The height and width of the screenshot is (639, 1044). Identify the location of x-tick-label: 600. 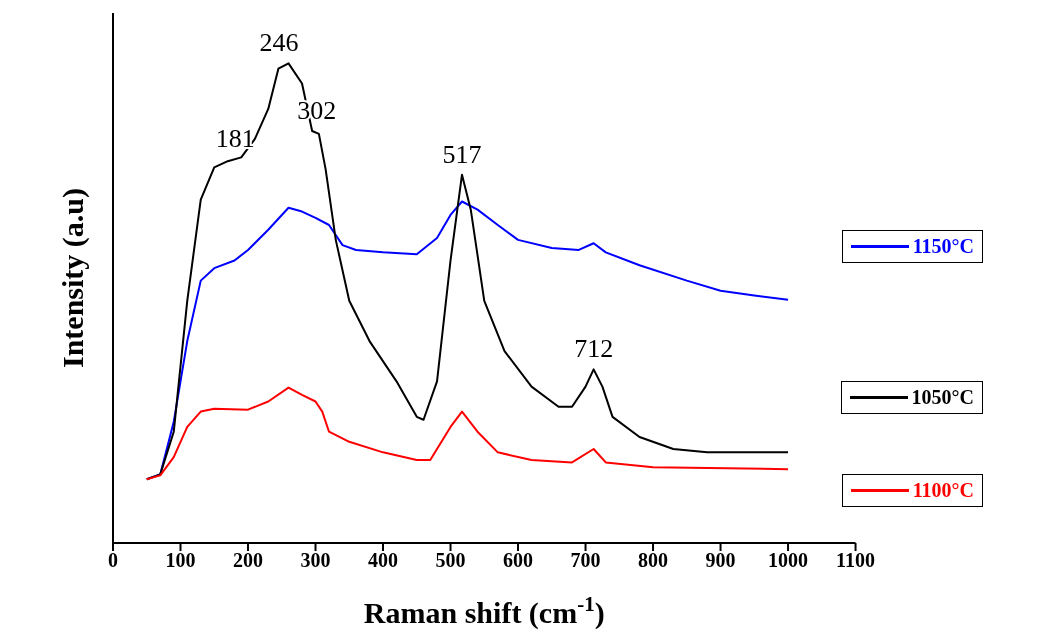
(518, 560).